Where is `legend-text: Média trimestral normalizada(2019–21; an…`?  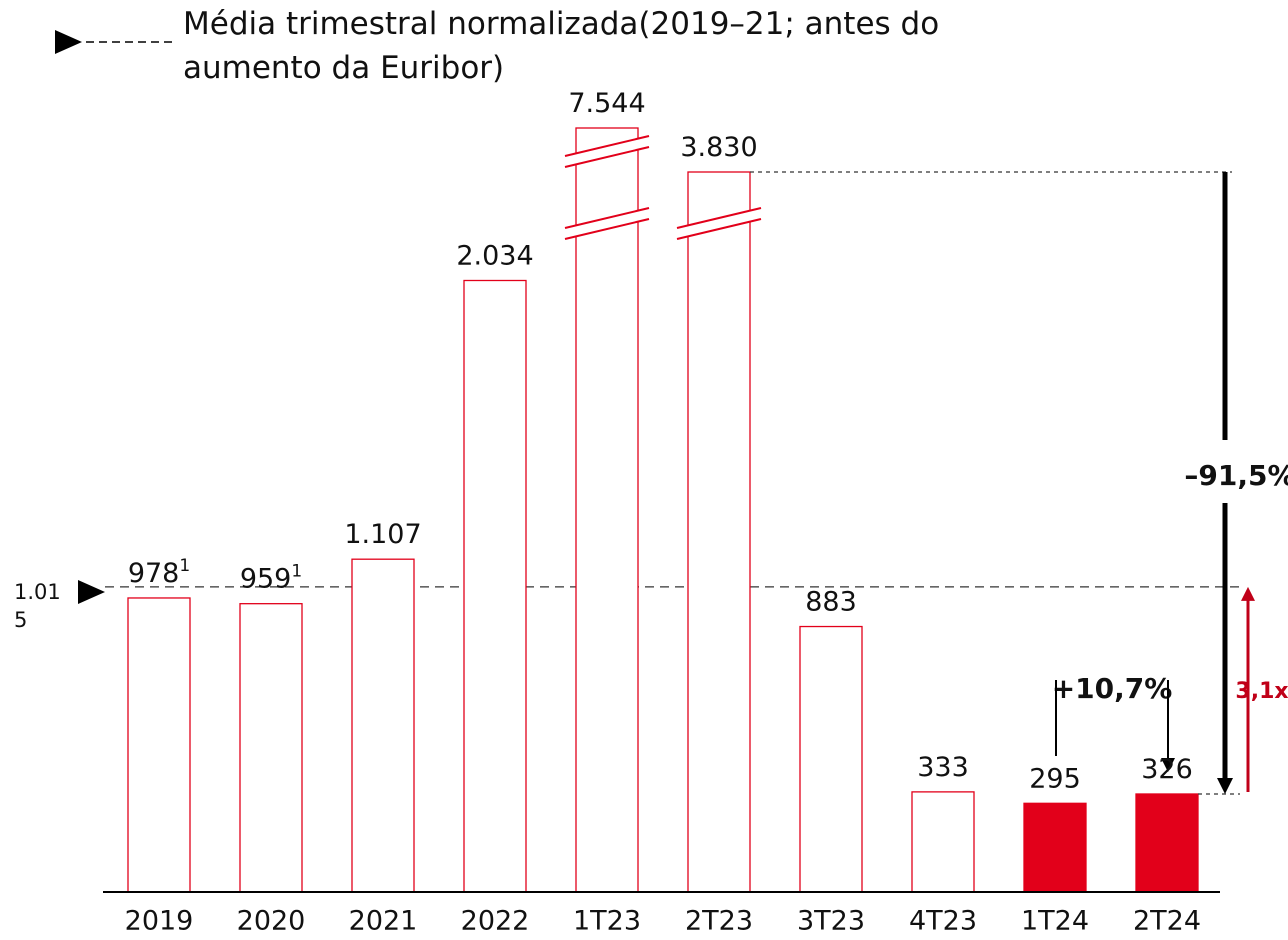 legend-text: Média trimestral normalizada(2019–21; an… is located at coordinates (561, 46).